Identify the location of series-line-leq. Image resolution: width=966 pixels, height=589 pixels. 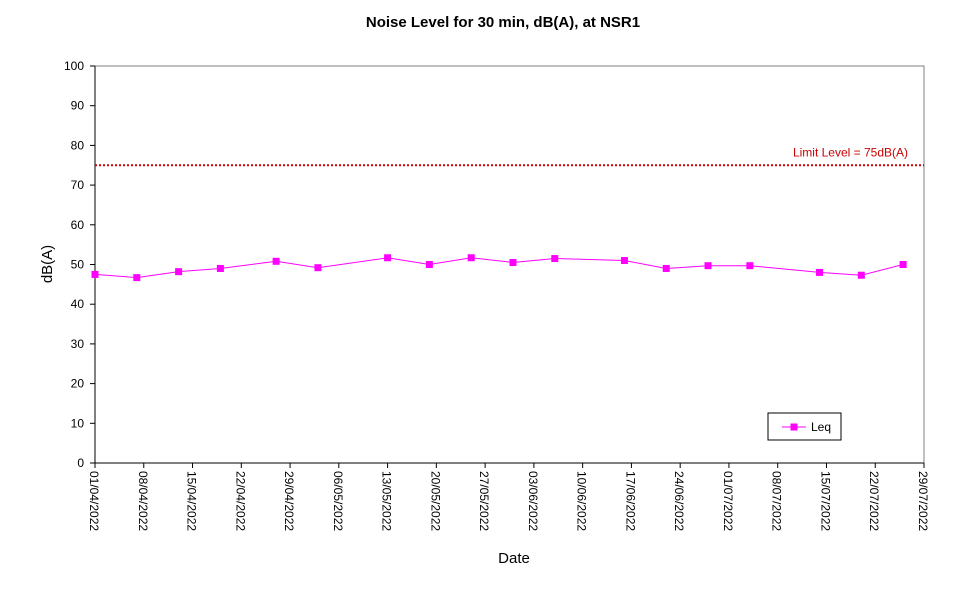
(499, 268).